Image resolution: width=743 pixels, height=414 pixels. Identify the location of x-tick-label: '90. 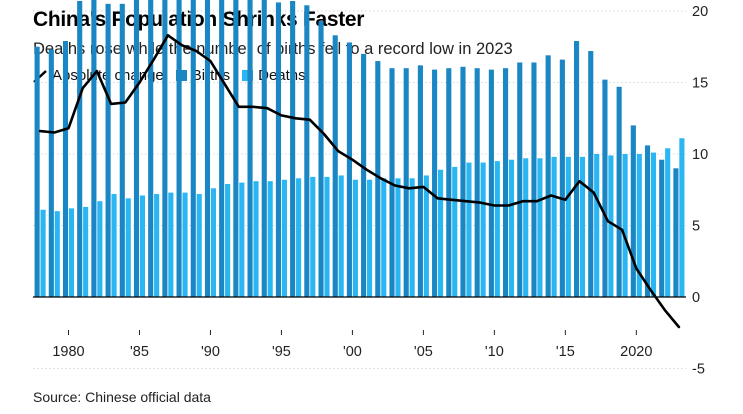
(210, 352).